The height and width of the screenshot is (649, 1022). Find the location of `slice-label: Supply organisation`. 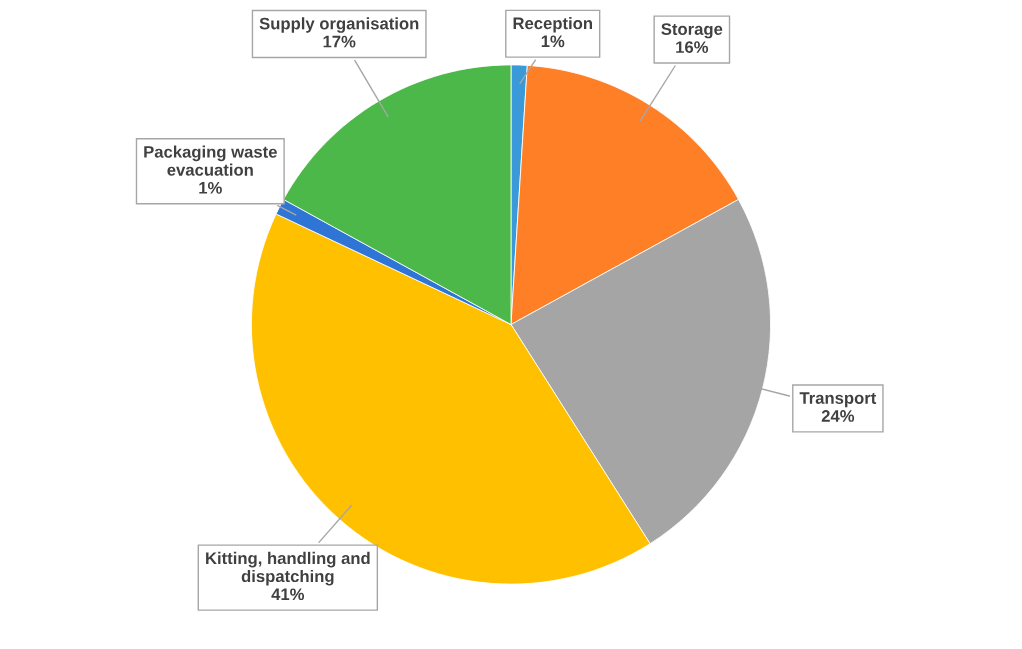

slice-label: Supply organisation is located at coordinates (339, 25).